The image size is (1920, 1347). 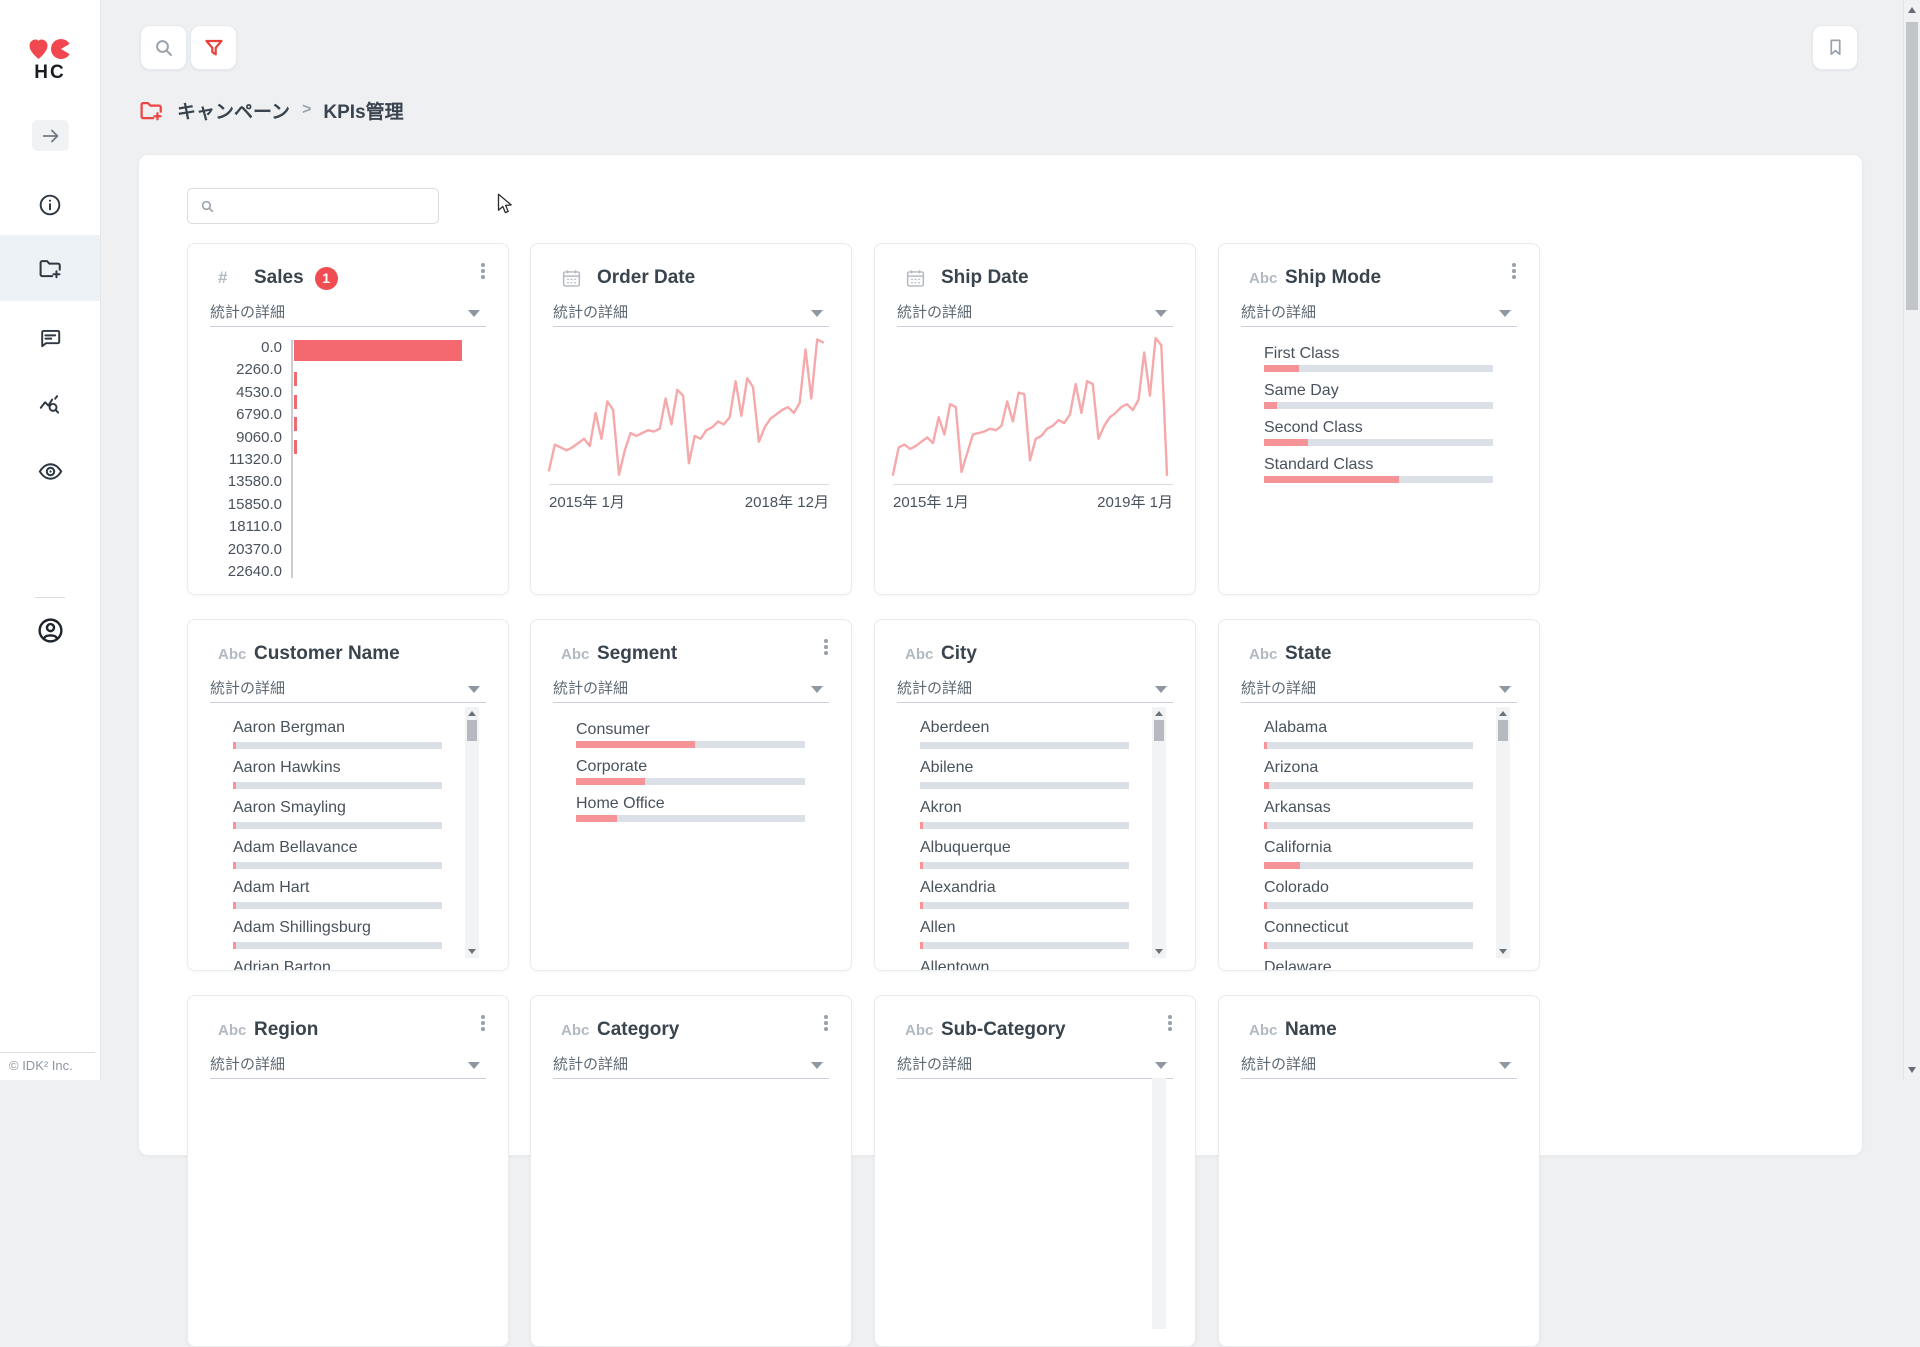 I want to click on value-row-label: Adam Bellavance, so click(x=295, y=847).